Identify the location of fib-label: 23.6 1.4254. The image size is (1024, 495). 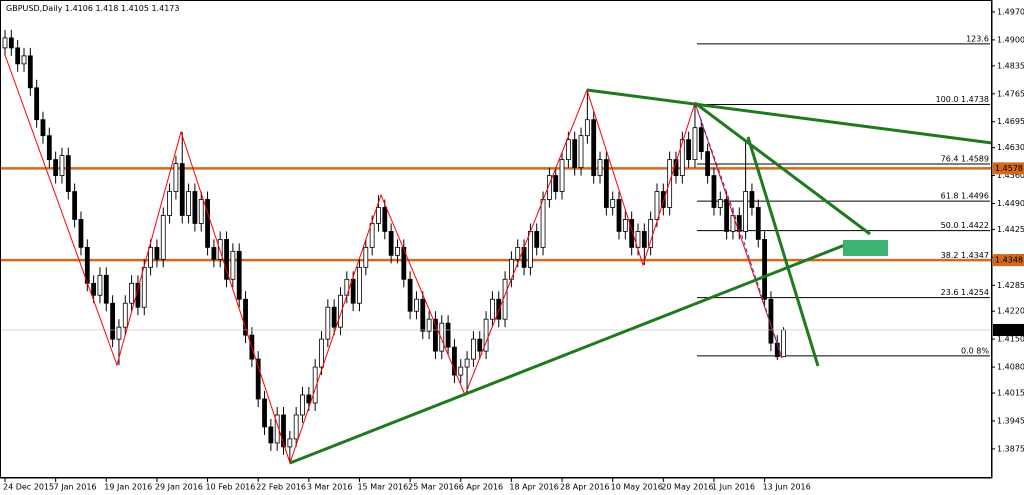
(965, 292).